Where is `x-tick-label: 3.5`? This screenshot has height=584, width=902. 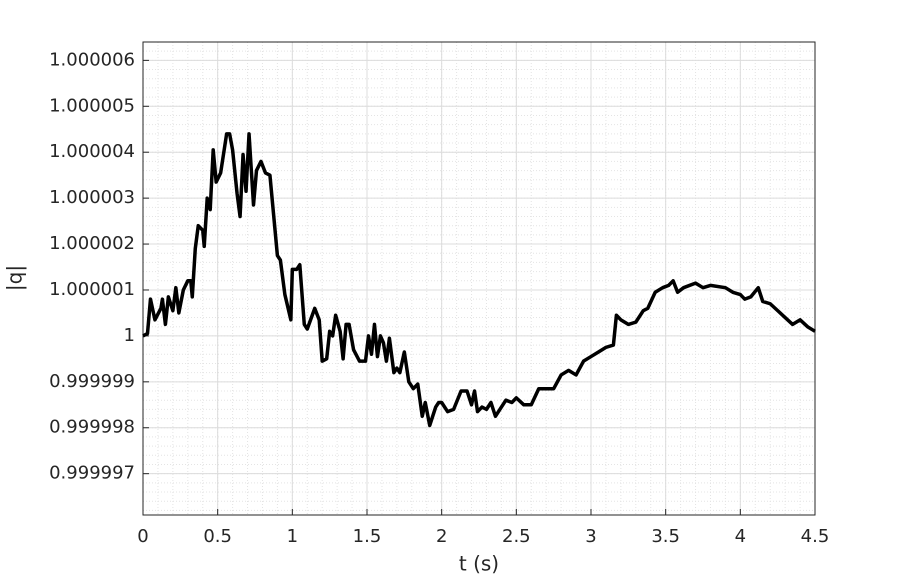 x-tick-label: 3.5 is located at coordinates (665, 536).